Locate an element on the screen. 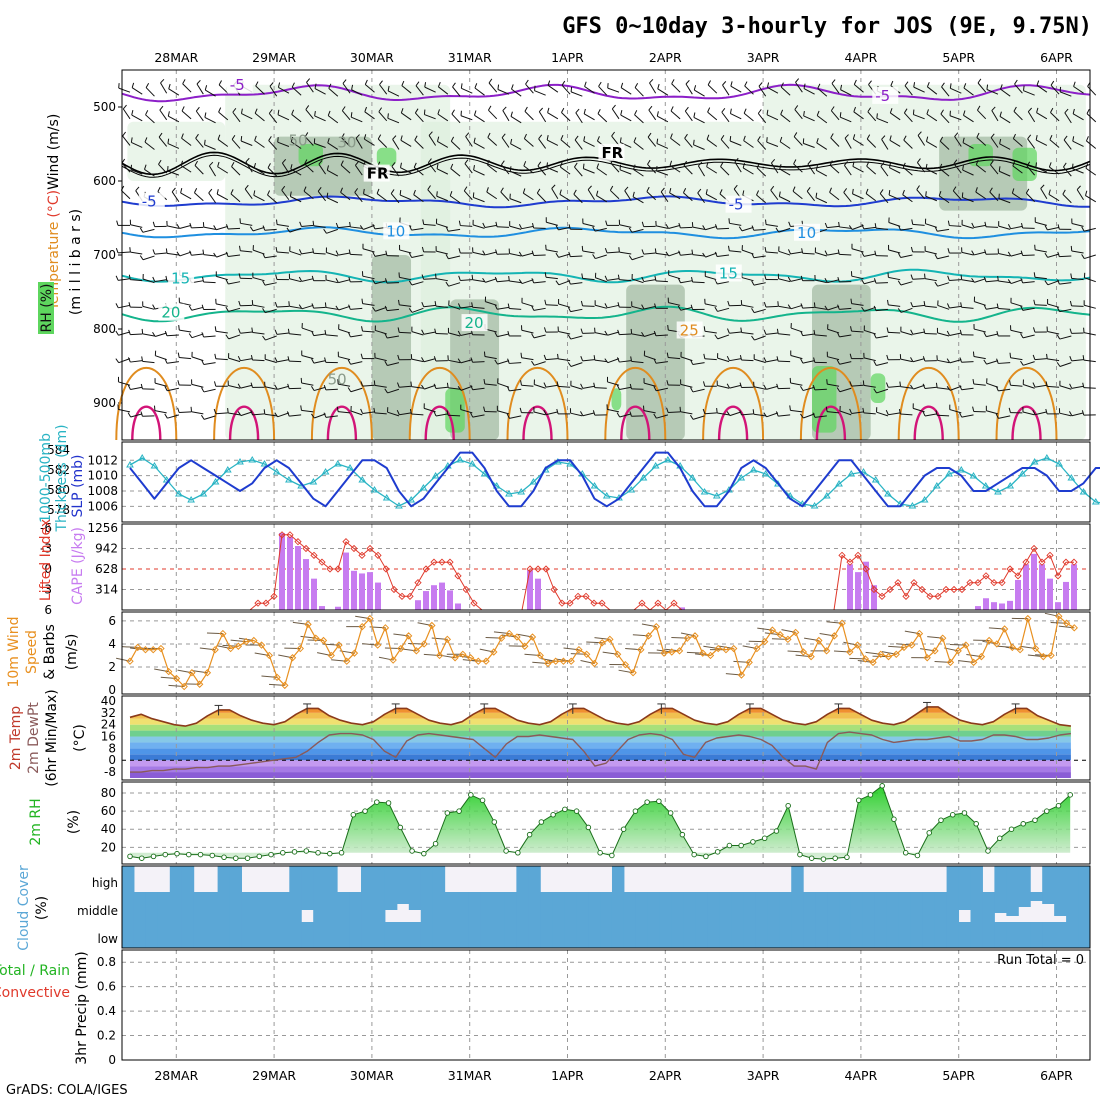 The width and height of the screenshot is (1100, 1100). isotherm-25-loop is located at coordinates (928, 403).